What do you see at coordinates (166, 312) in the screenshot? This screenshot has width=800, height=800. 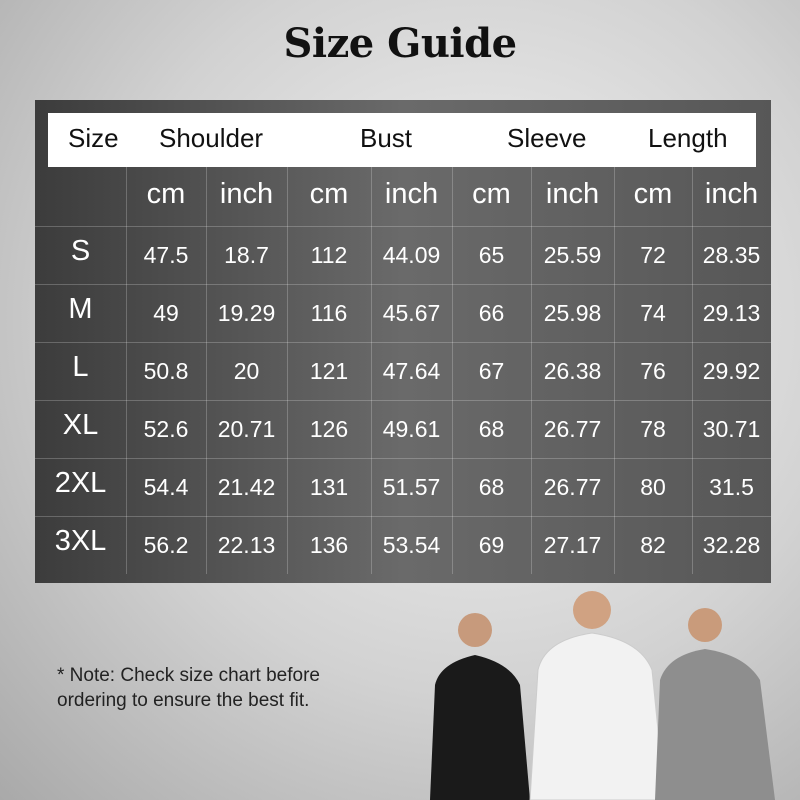 I see `table-cell: 49` at bounding box center [166, 312].